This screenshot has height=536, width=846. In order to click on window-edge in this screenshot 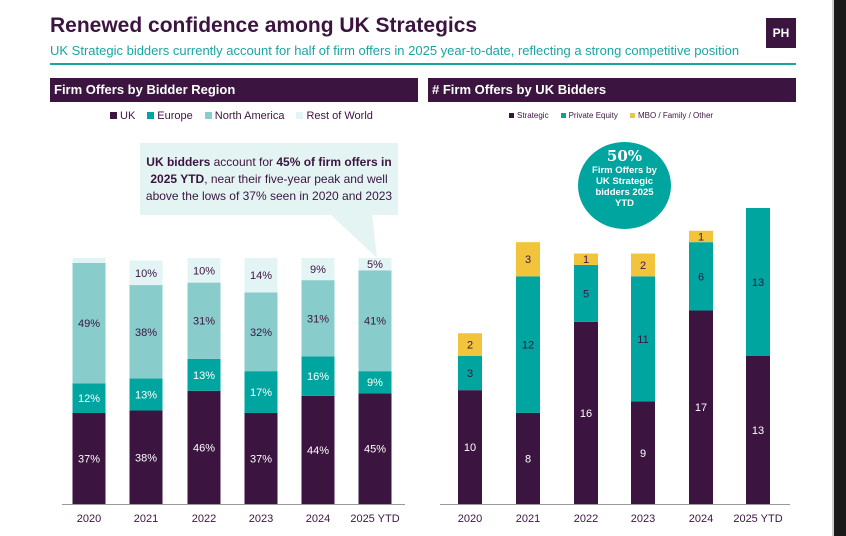, I will do `click(833, 268)`.